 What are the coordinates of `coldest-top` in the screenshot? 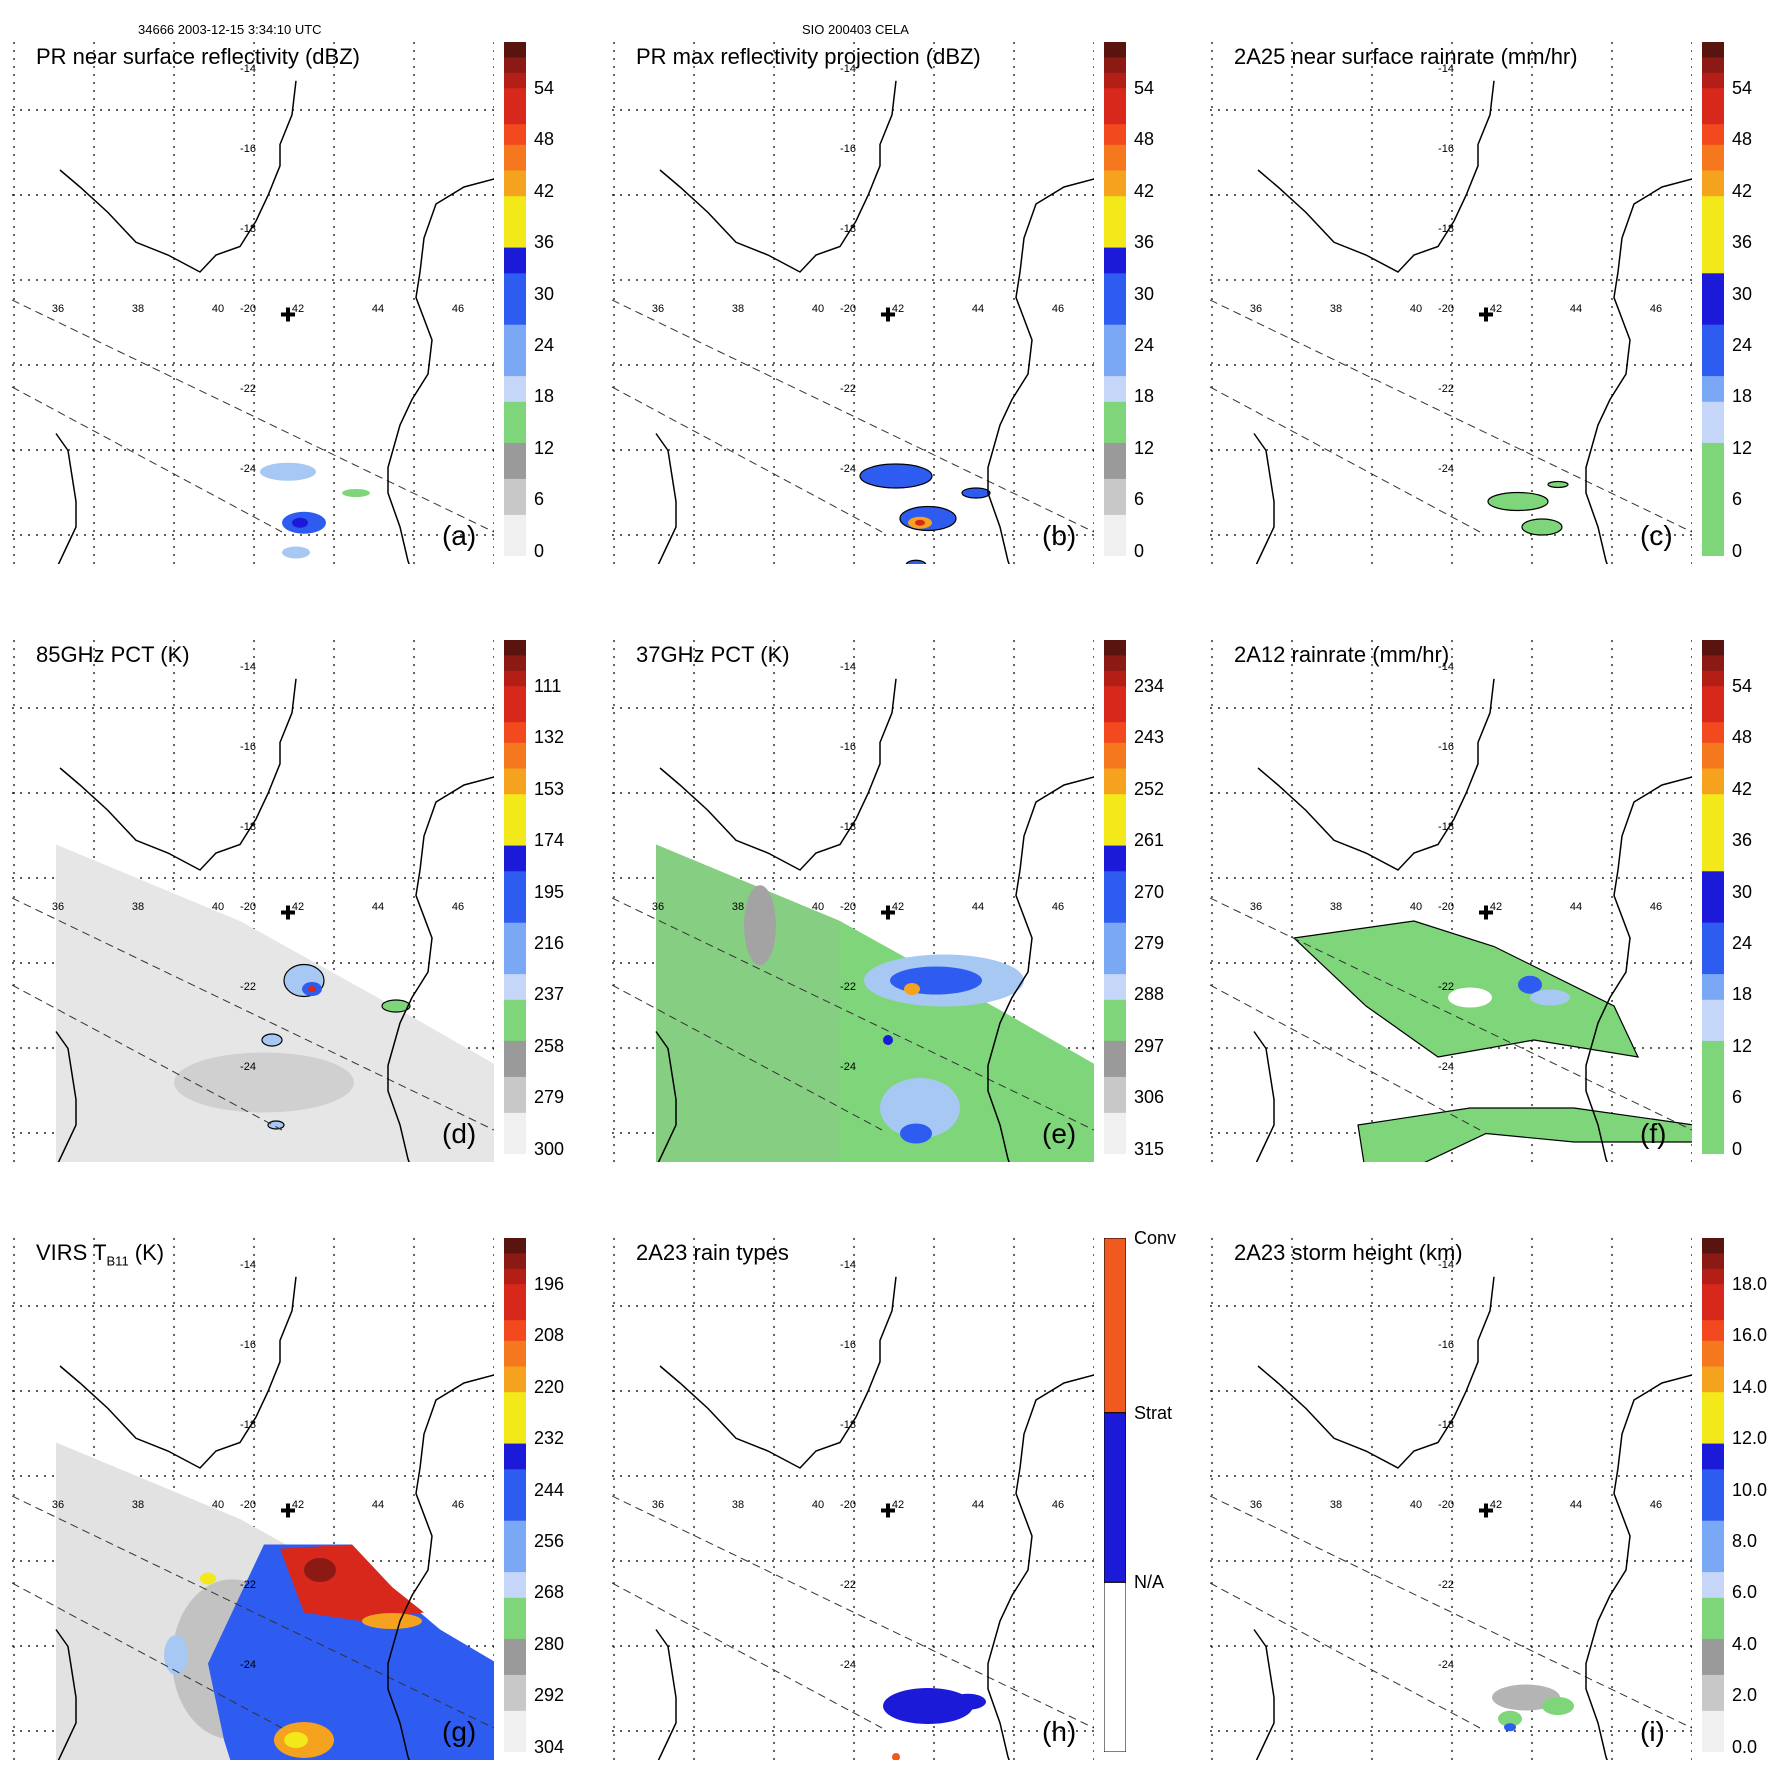 It's located at (320, 1570).